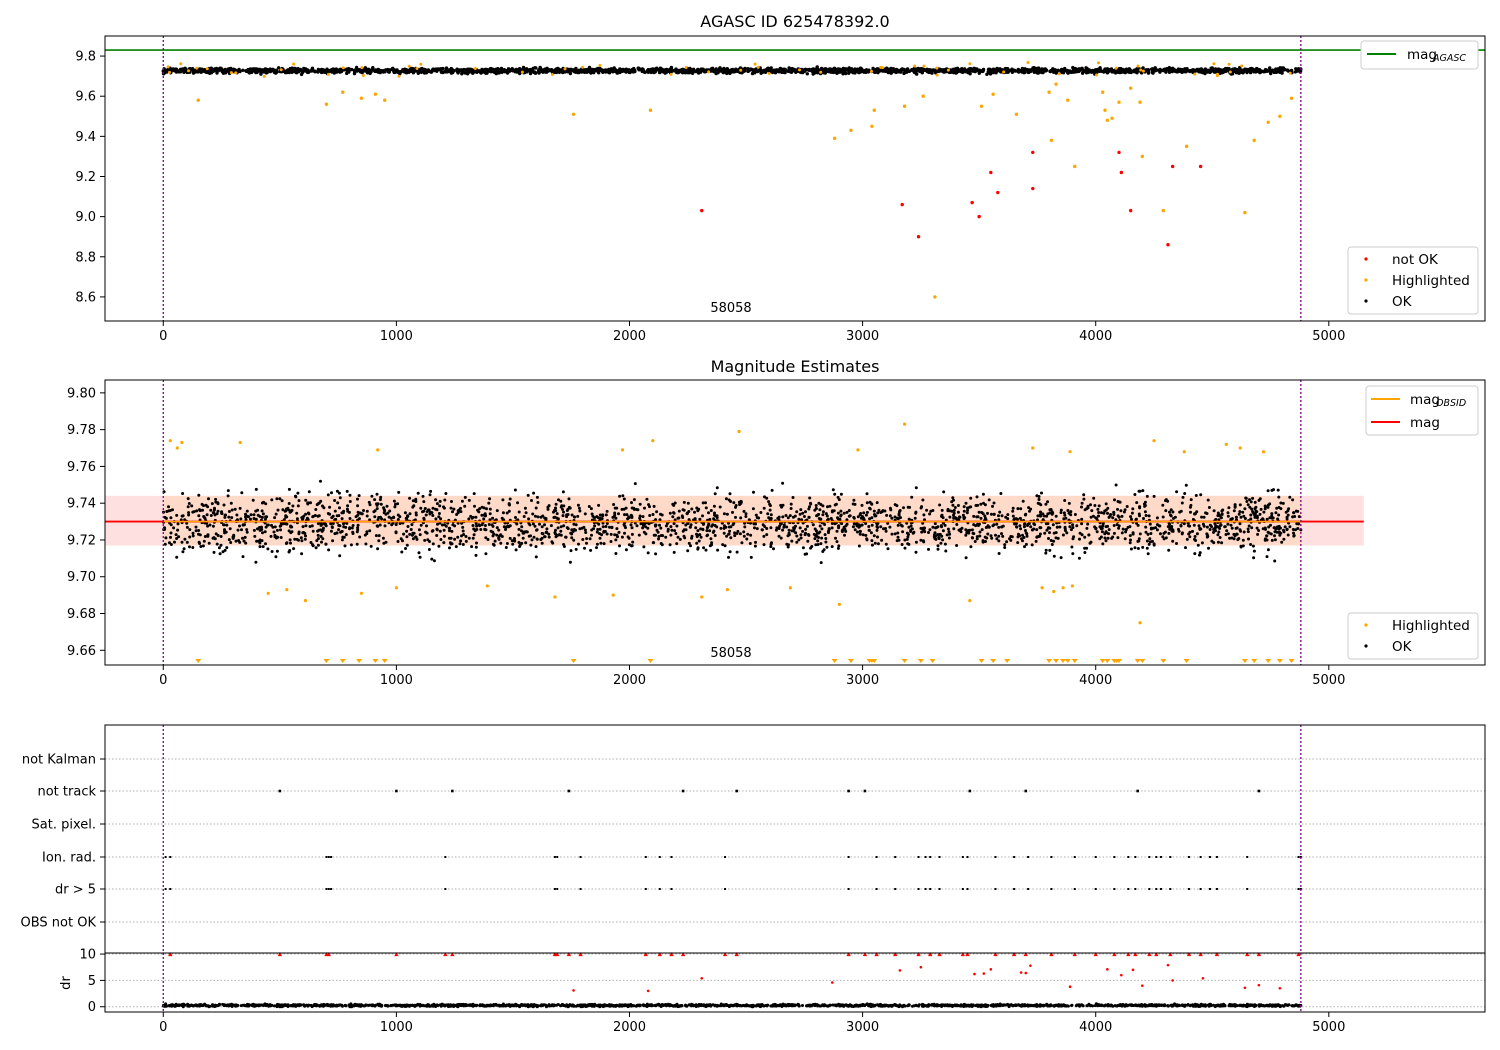  What do you see at coordinates (1413, 280) in the screenshot?
I see `legend-frame` at bounding box center [1413, 280].